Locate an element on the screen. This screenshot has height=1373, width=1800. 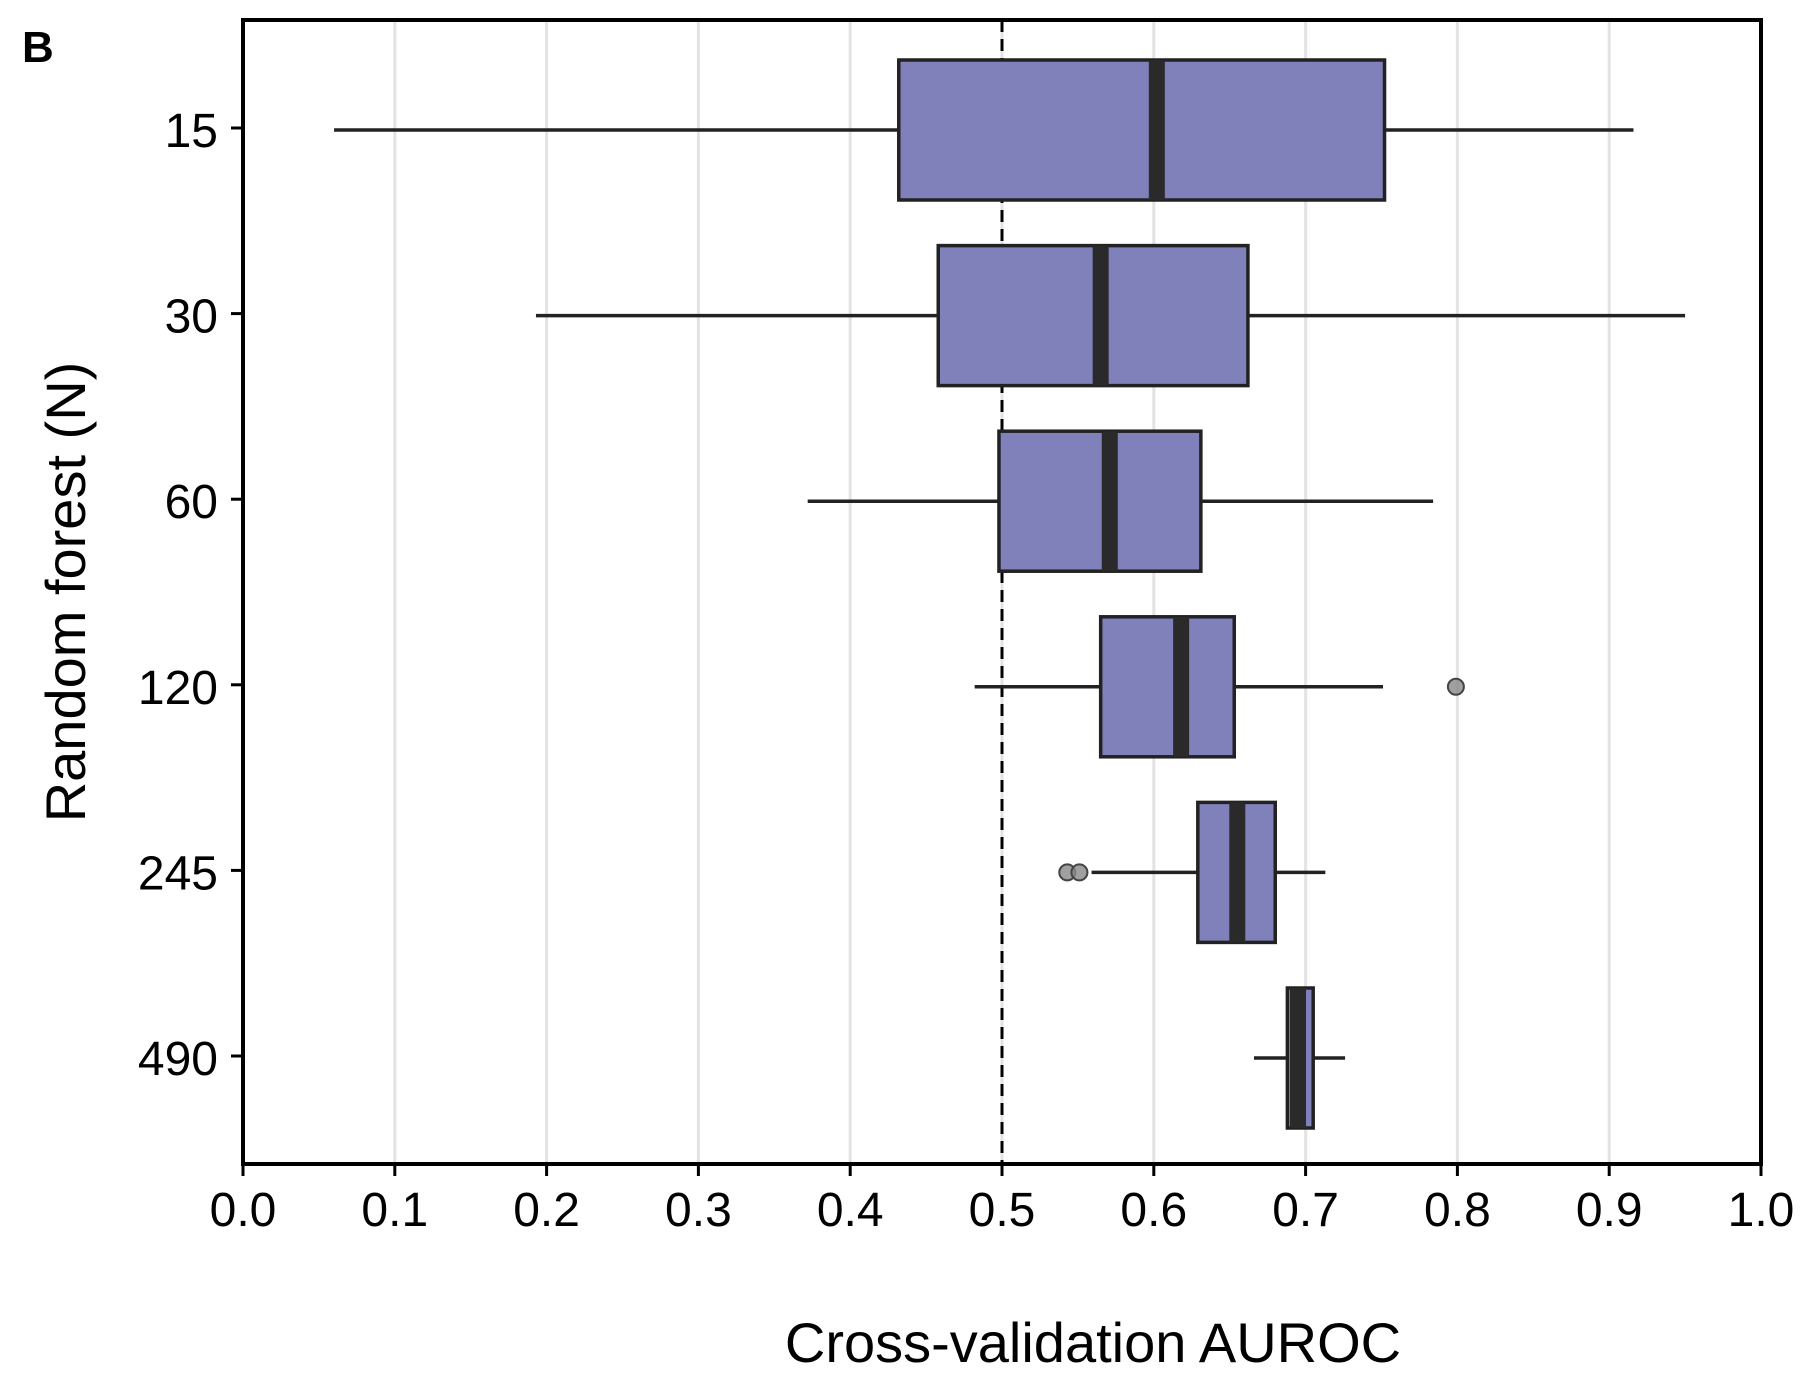
y-tick-label: 30 is located at coordinates (191, 317).